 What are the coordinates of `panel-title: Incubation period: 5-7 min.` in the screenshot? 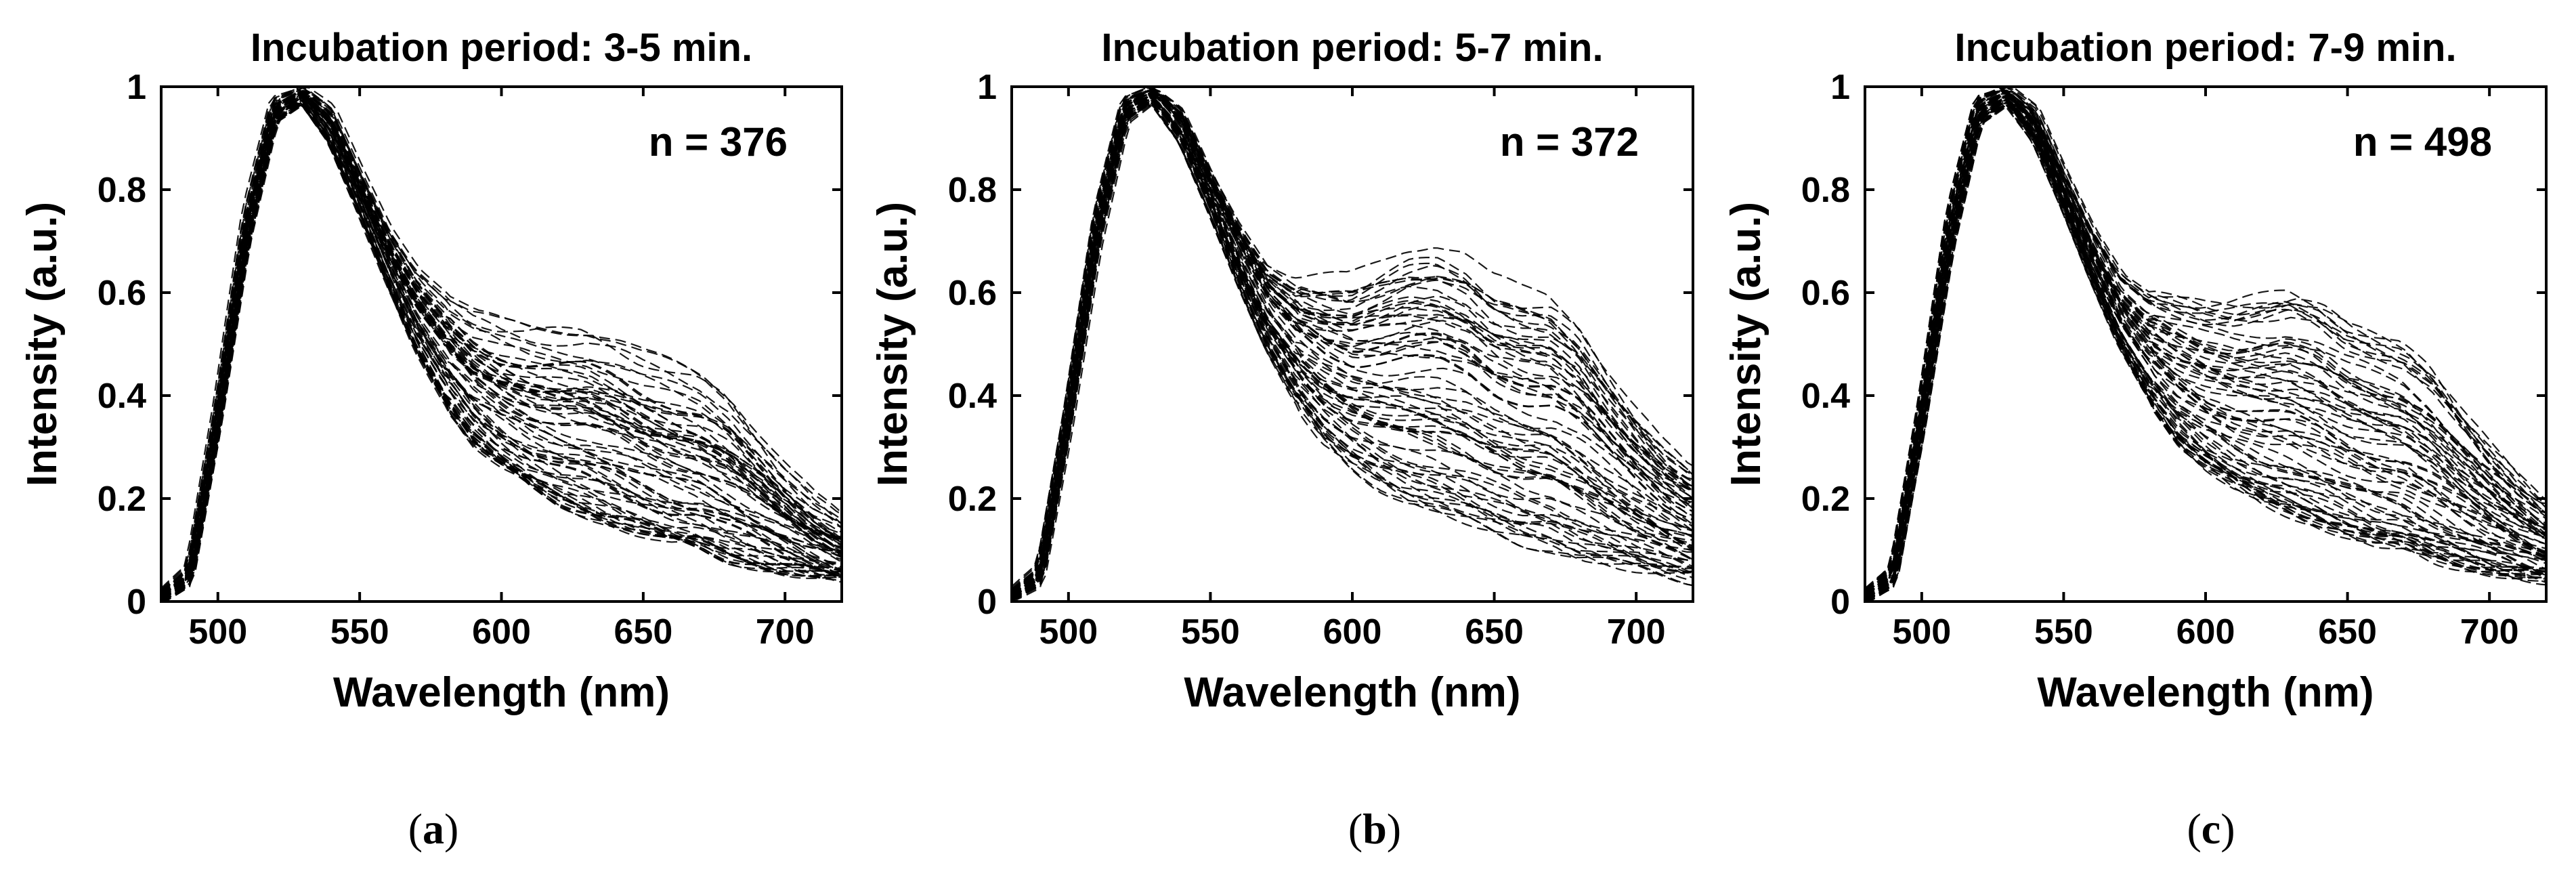 It's located at (1352, 48).